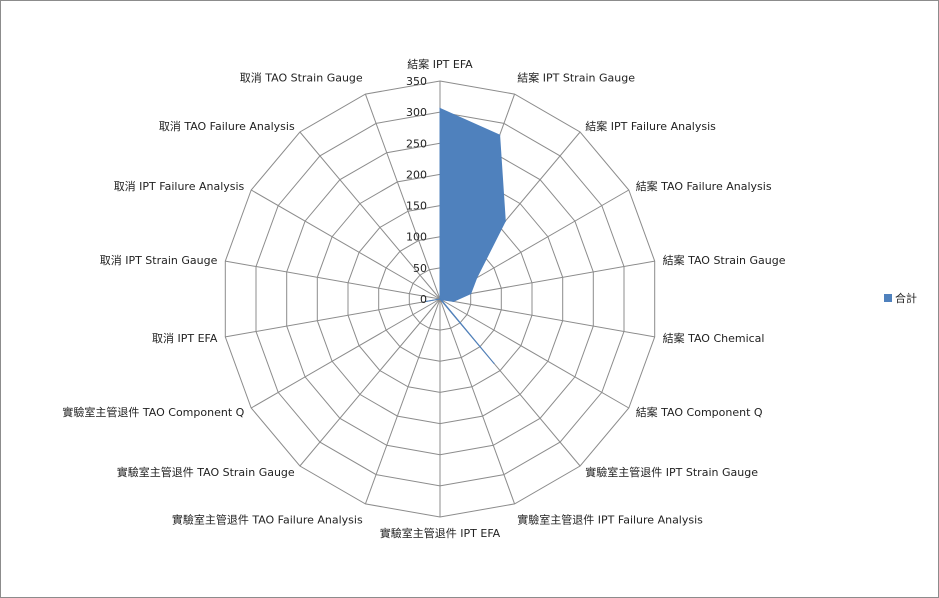 This screenshot has width=939, height=598. Describe the element at coordinates (416, 174) in the screenshot. I see `tick-label: 200` at that location.